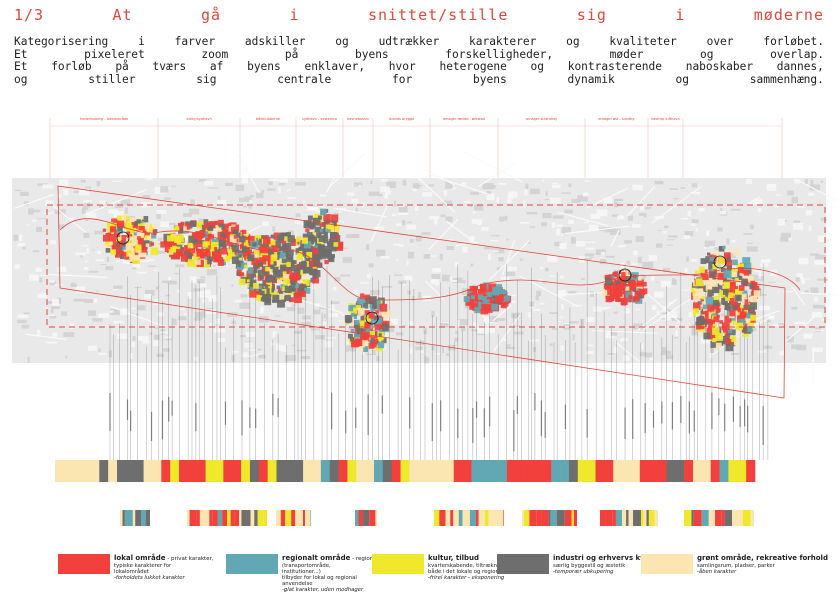 The image size is (837, 593). I want to click on legend-note: -frirel karakter - eksponering, so click(472, 578).